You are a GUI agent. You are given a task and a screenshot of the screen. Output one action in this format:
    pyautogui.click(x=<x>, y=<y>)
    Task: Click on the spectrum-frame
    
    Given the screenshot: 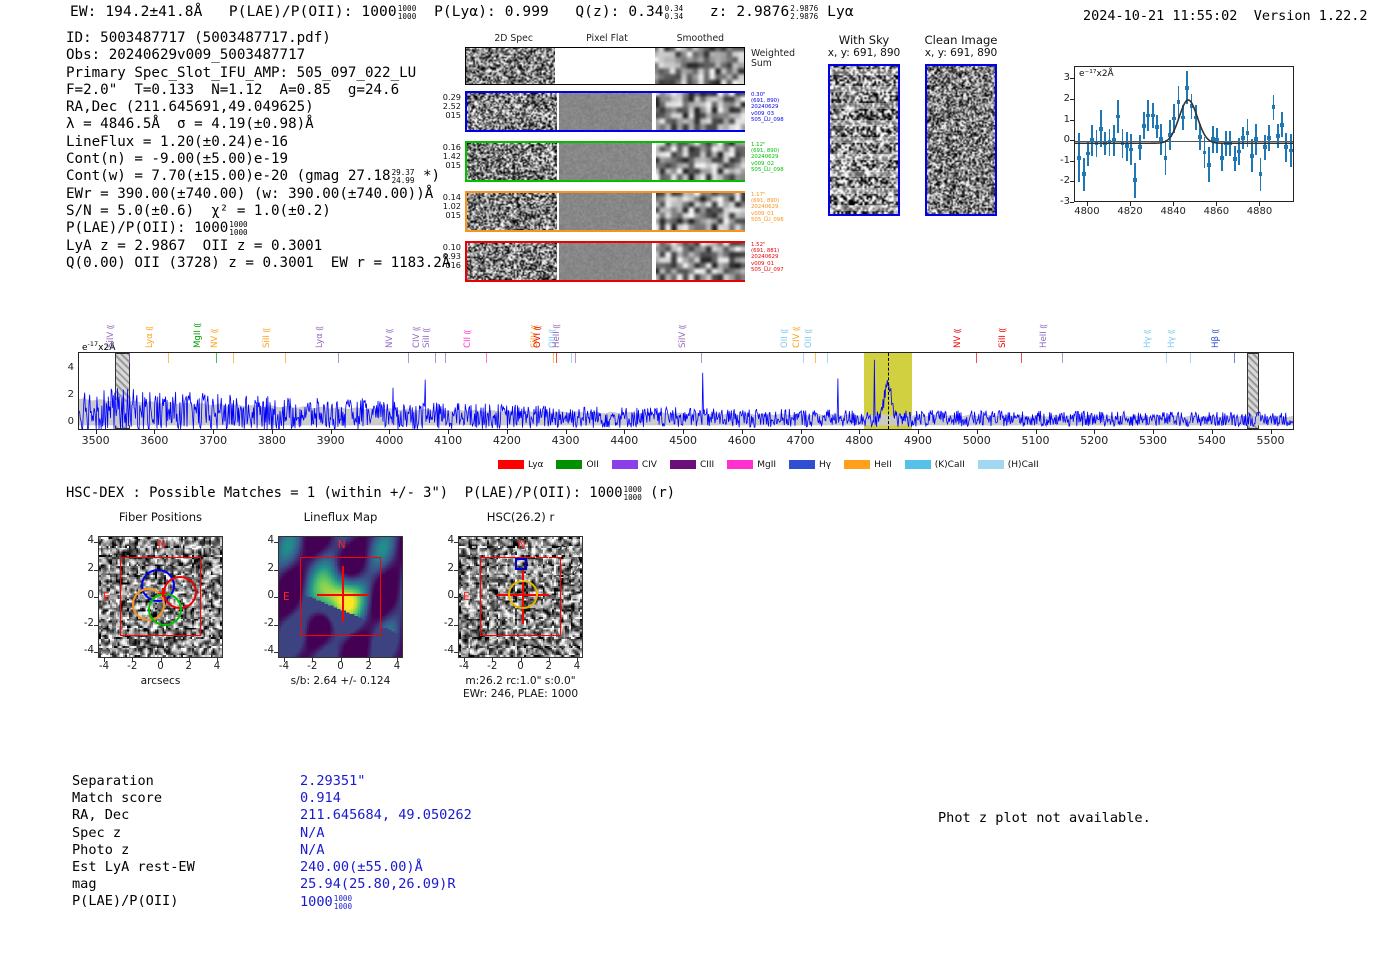 What is the action you would take?
    pyautogui.click(x=686, y=391)
    